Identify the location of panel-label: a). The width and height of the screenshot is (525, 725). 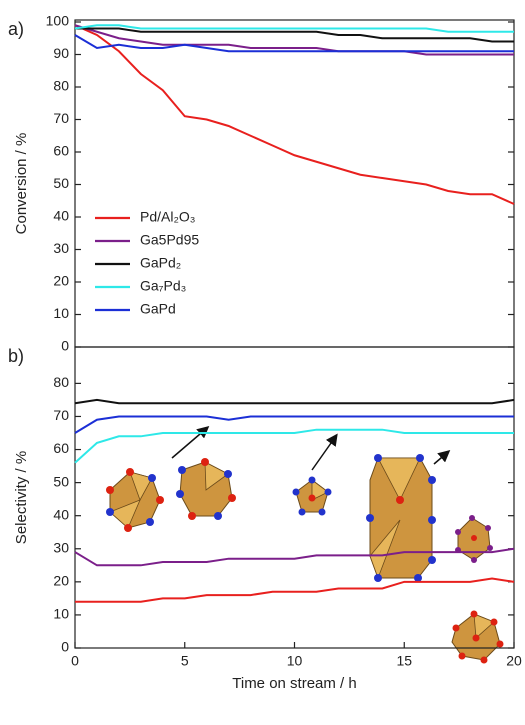
(16, 29).